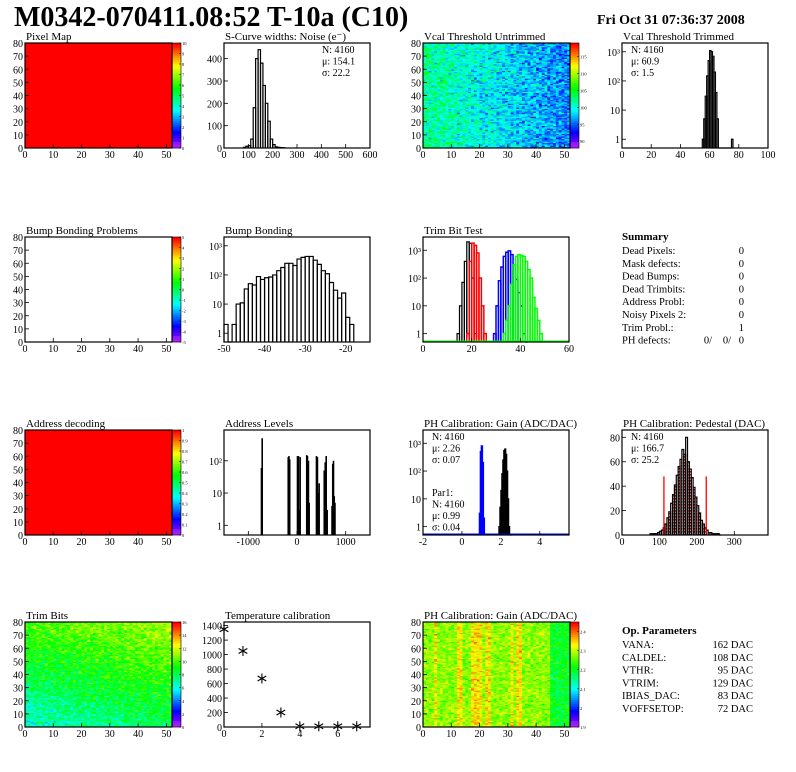 The image size is (796, 772). Describe the element at coordinates (183, 248) in the screenshot. I see `colorbar-tick-label: 4` at that location.